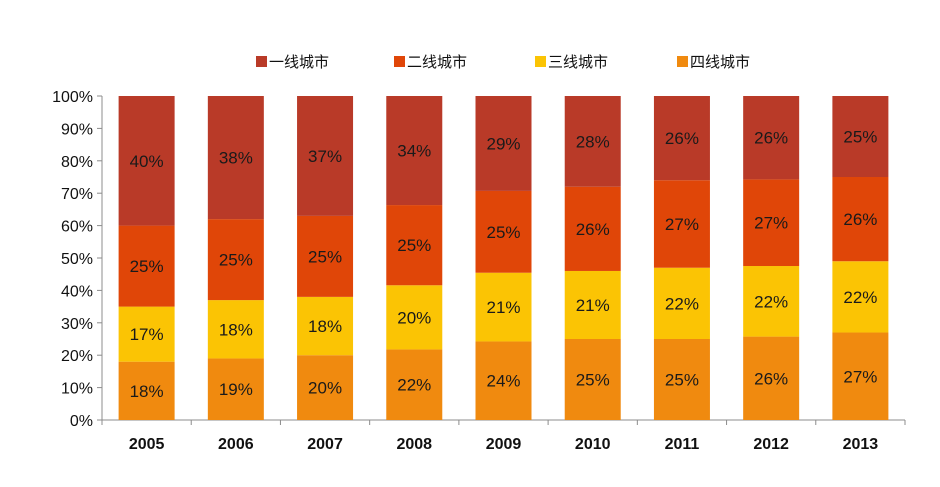 This screenshot has height=487, width=940. Describe the element at coordinates (236, 444) in the screenshot. I see `x-tick-label: 2006` at that location.